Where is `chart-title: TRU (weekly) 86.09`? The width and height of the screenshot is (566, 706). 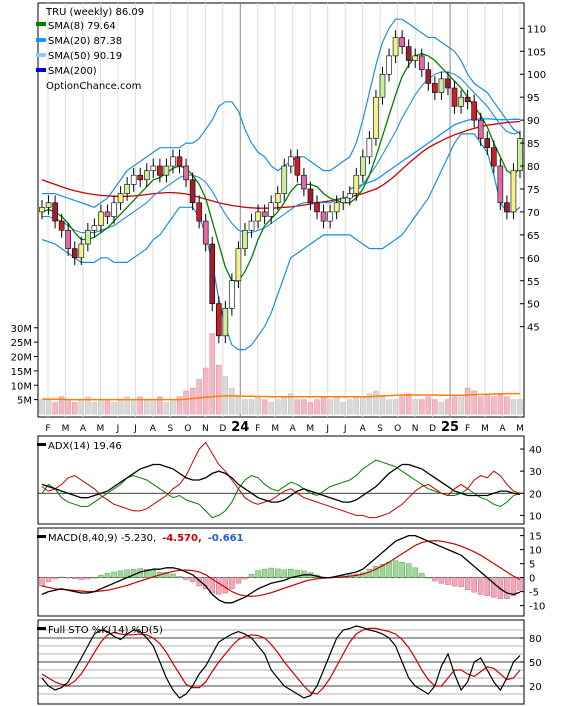
chart-title: TRU (weekly) 86.09 is located at coordinates (94, 12).